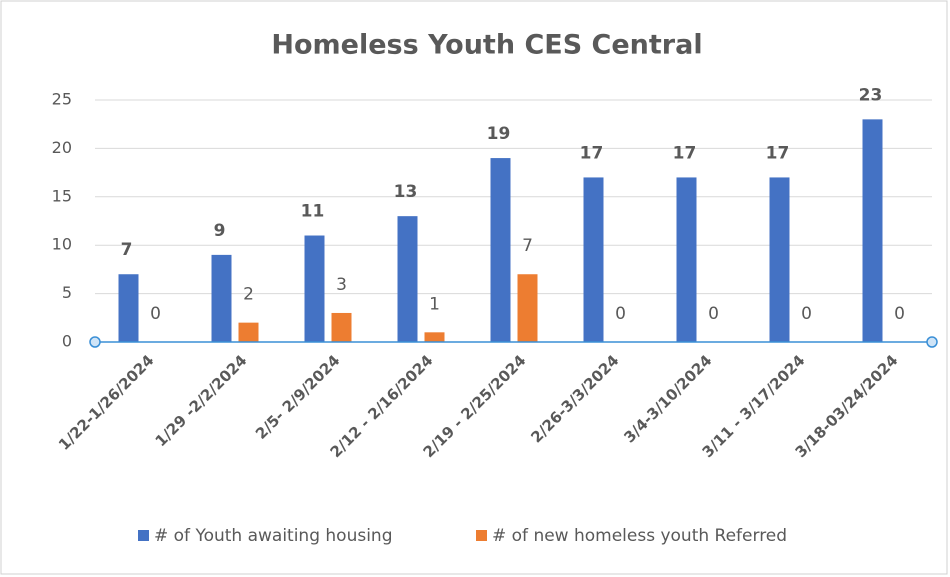  Describe the element at coordinates (313, 212) in the screenshot. I see `data-label: 11` at that location.